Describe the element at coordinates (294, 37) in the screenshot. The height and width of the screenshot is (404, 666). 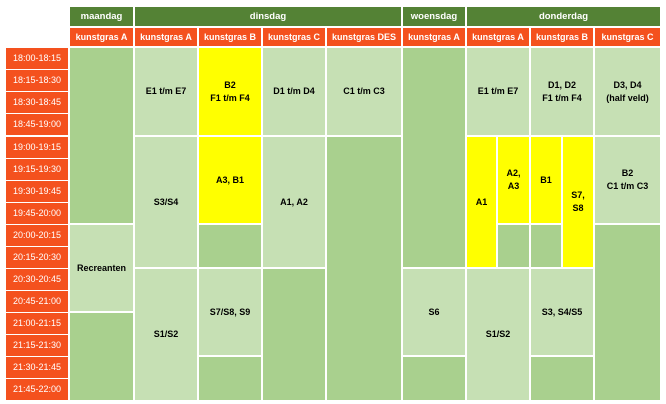
I see `field-header-di-c: kunstgras C` at that location.